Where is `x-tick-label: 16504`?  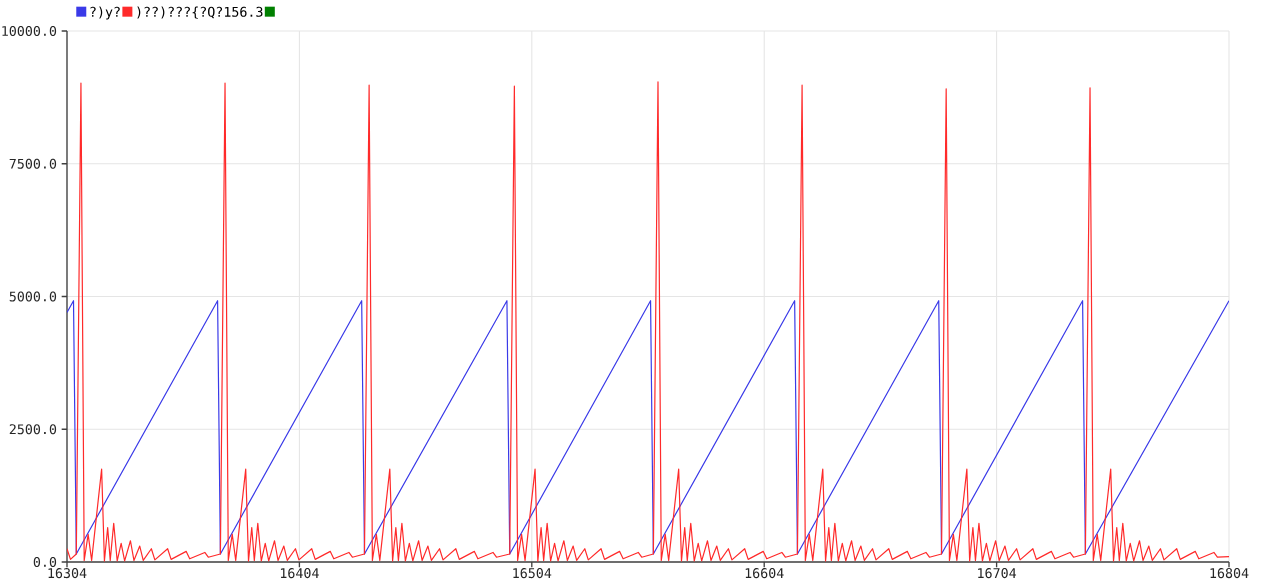 x-tick-label: 16504 is located at coordinates (532, 573).